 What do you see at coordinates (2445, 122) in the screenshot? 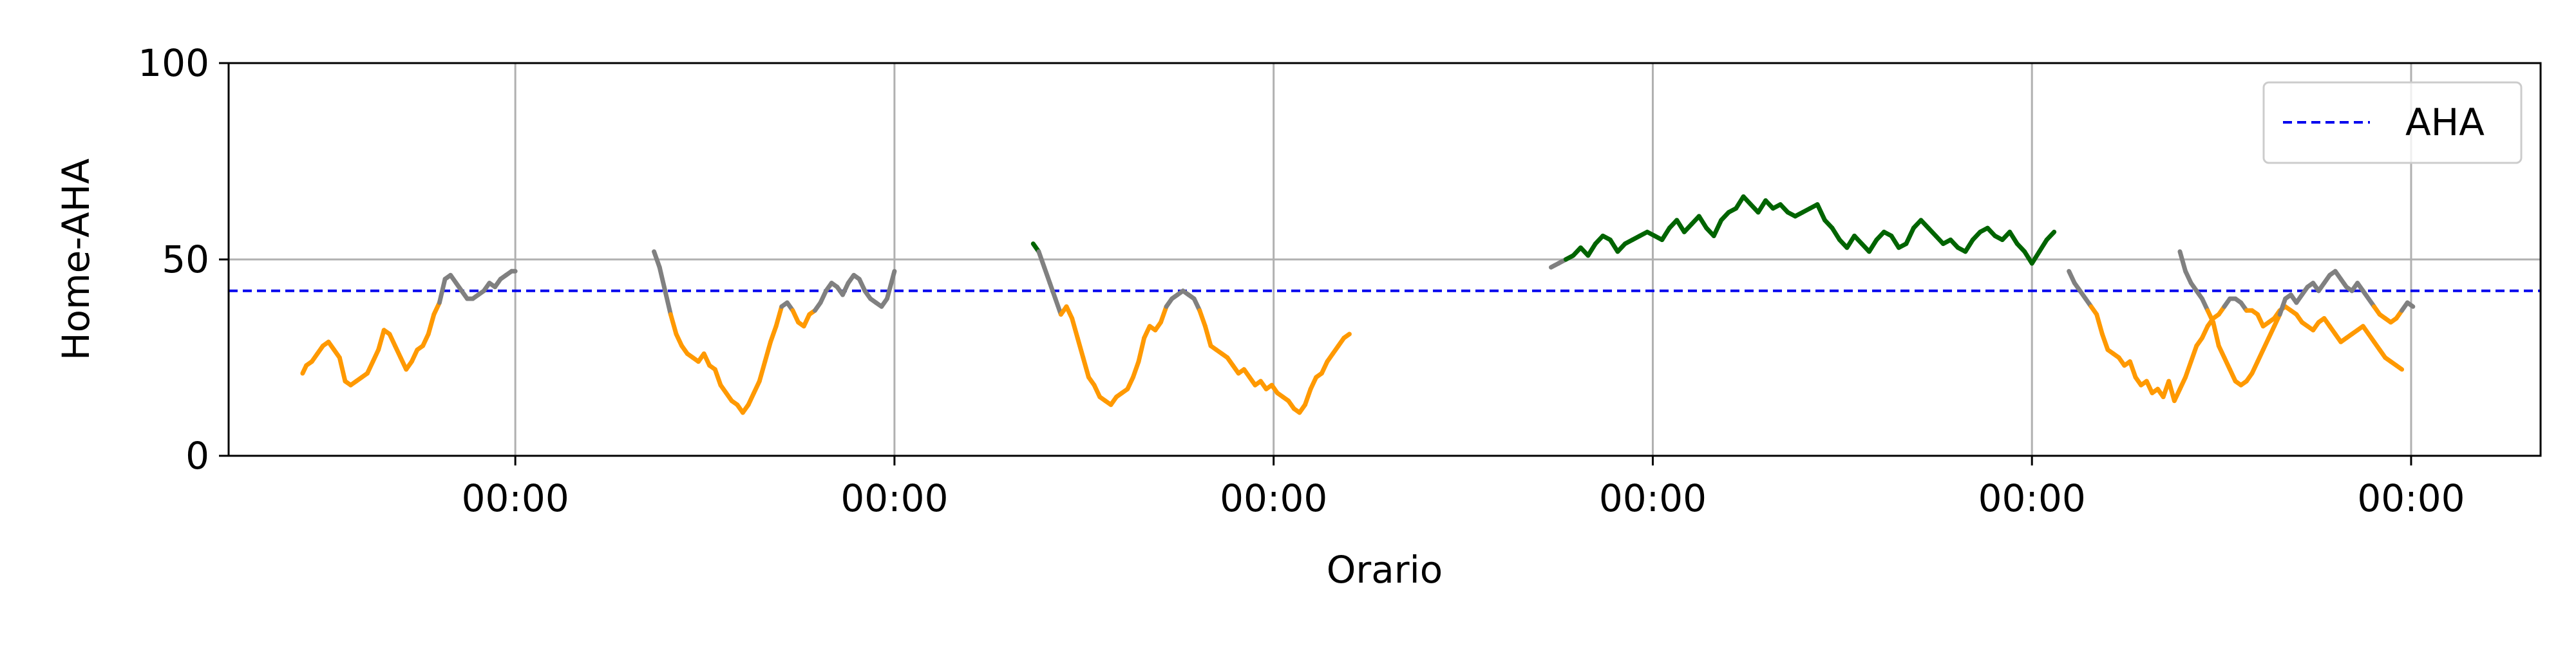
I see `legend-label-aha: AHA` at bounding box center [2445, 122].